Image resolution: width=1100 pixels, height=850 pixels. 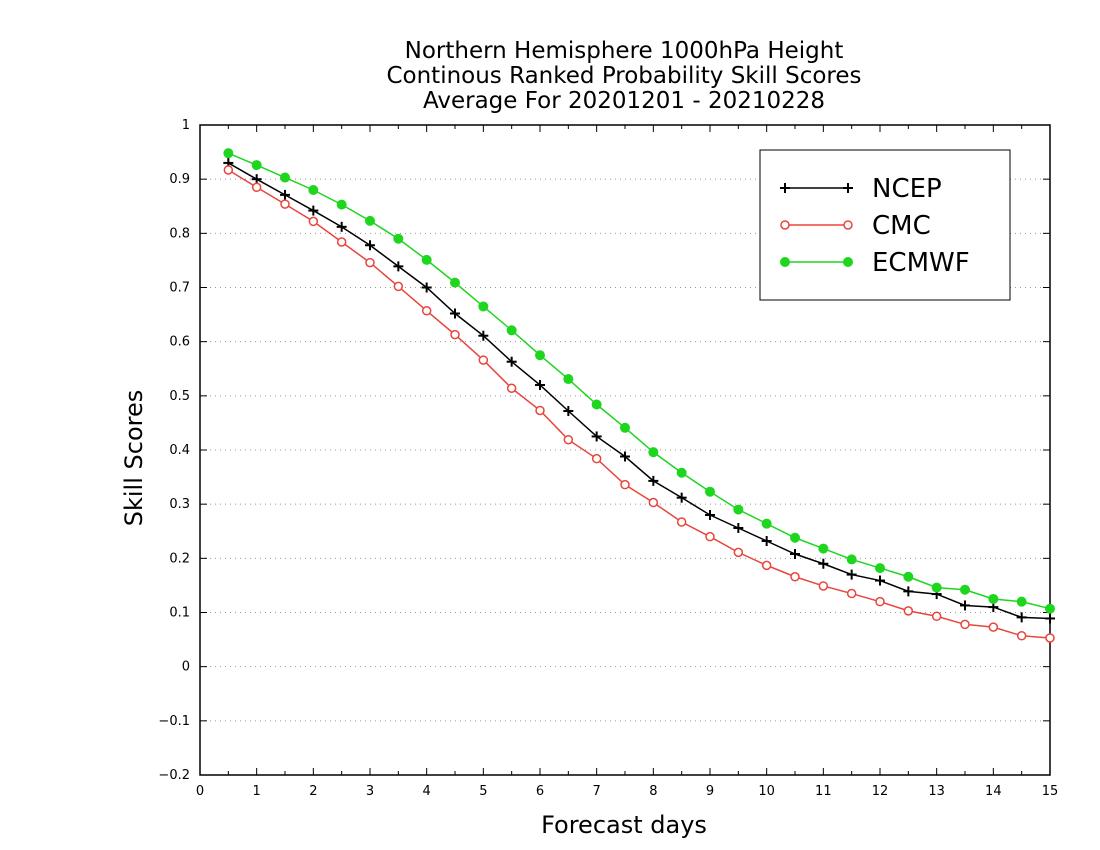 What do you see at coordinates (766, 791) in the screenshot?
I see `x-tick-label: 10` at bounding box center [766, 791].